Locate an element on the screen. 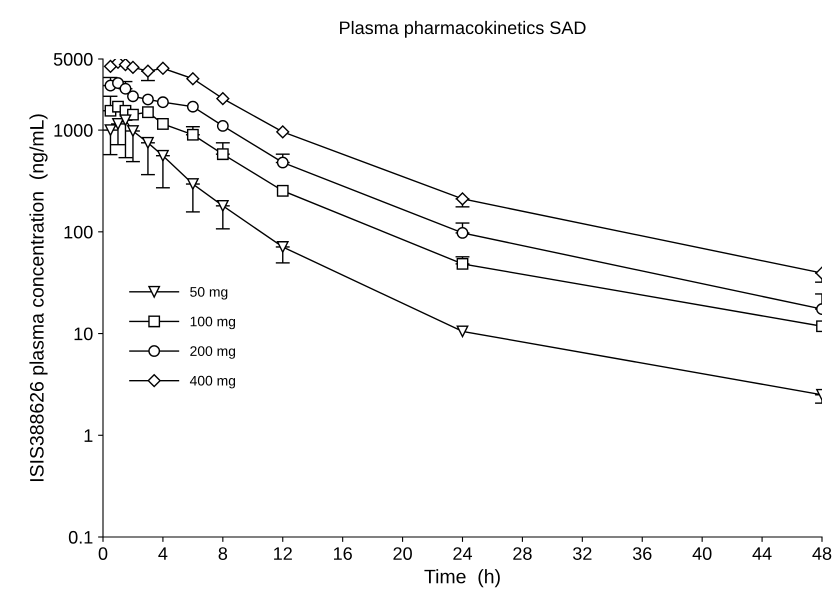 The height and width of the screenshot is (599, 839). x-tick-label: 16 is located at coordinates (343, 553).